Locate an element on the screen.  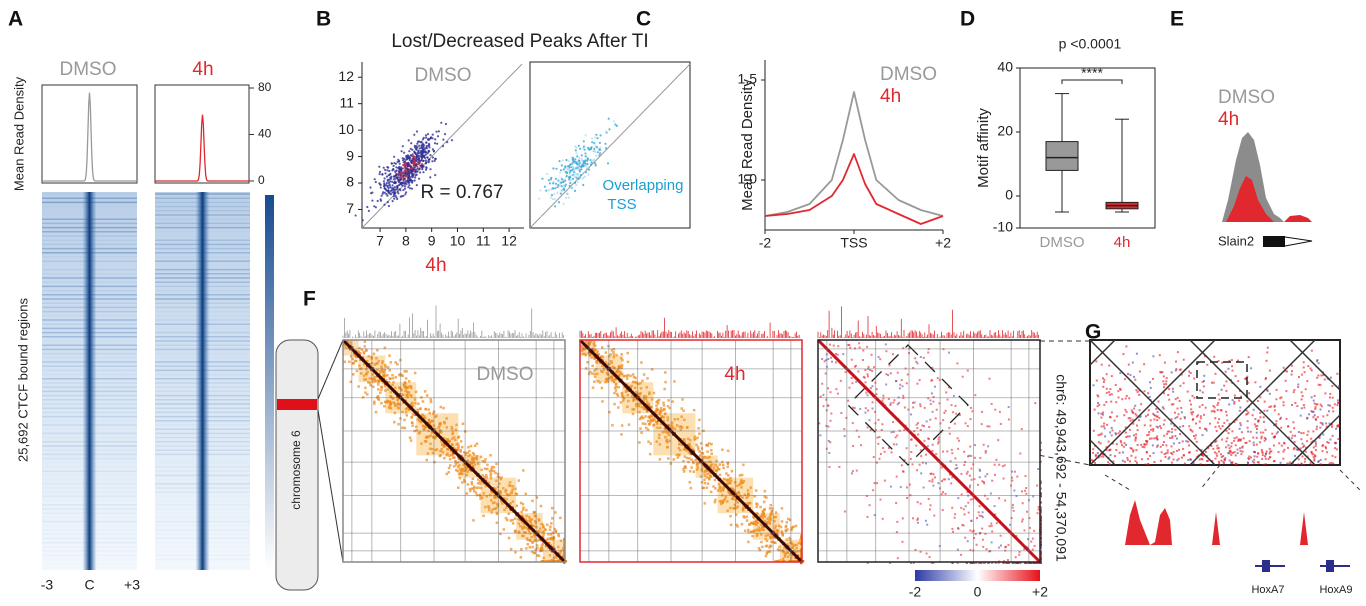
panel-letter: A is located at coordinates (15, 19).